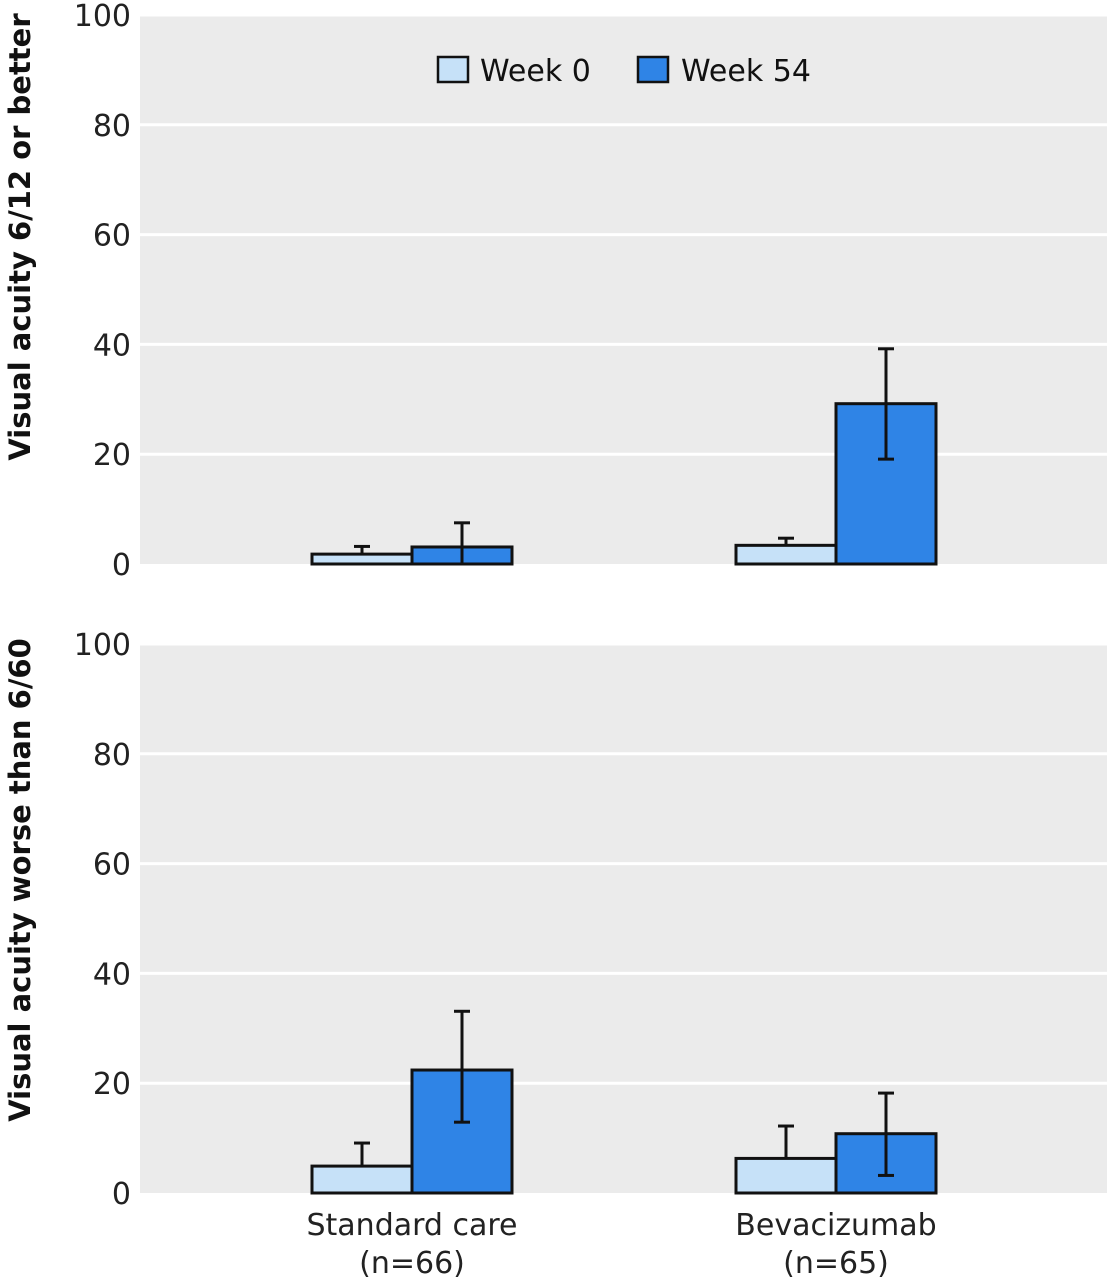  What do you see at coordinates (653, 69) in the screenshot?
I see `legend-swatch-week54` at bounding box center [653, 69].